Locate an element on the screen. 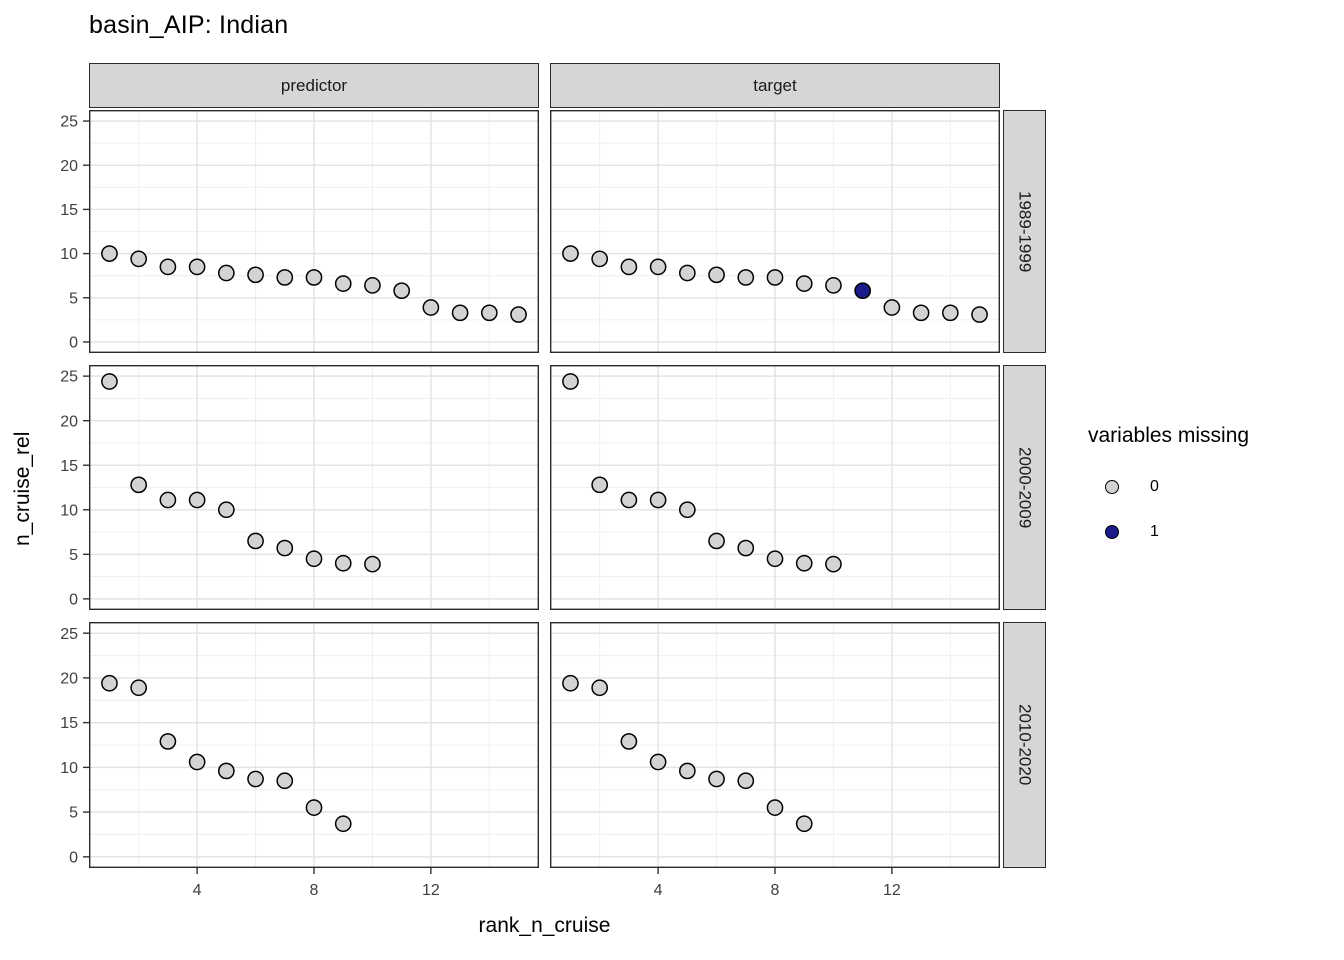  facet-panel-predictor-1989-1999: 0 5 10 15 20 25 is located at coordinates (300, 231).